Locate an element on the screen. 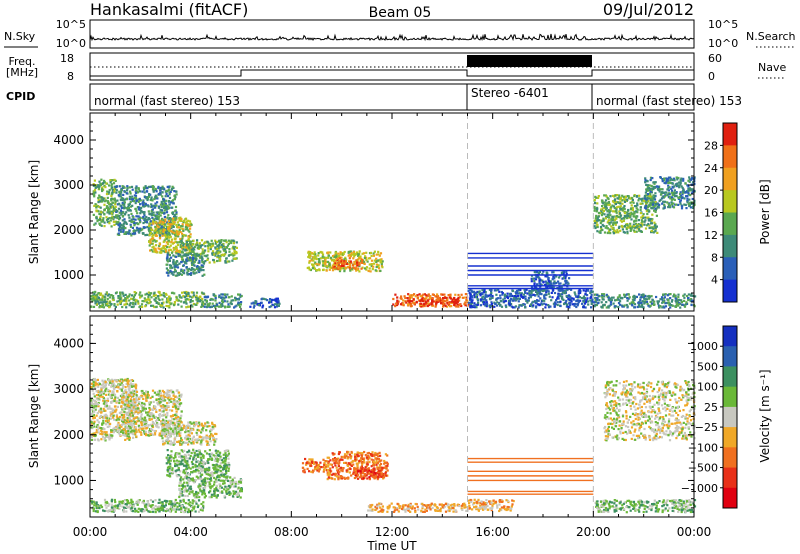 The width and height of the screenshot is (800, 554). colorbar-tick-label: 500 is located at coordinates (707, 366).